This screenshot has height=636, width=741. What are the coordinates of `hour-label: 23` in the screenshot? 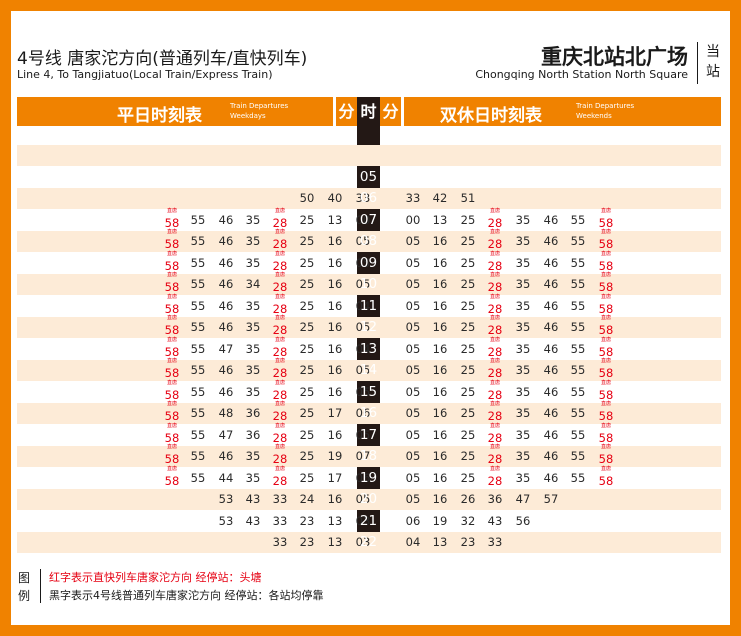 It's located at (368, 563).